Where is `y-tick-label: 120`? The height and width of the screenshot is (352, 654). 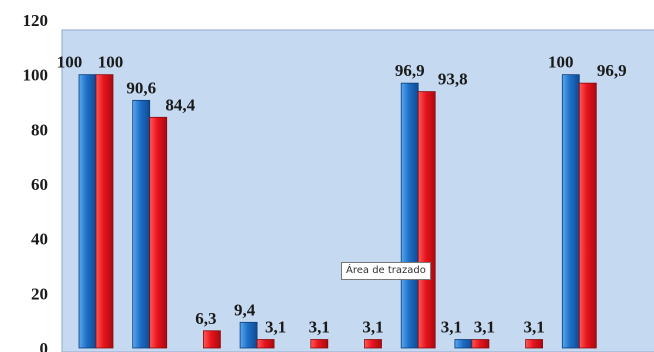 y-tick-label: 120 is located at coordinates (36, 20).